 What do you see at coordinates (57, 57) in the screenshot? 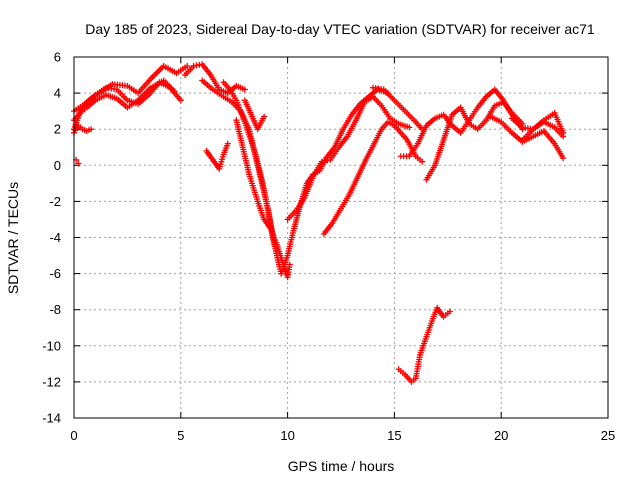
I see `y-tick-label: 6` at bounding box center [57, 57].